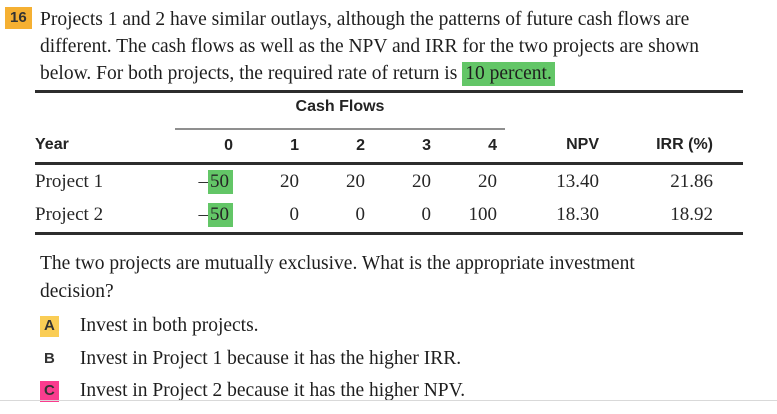 The height and width of the screenshot is (414, 777). What do you see at coordinates (105, 110) in the screenshot?
I see `group-header-spacer-left` at bounding box center [105, 110].